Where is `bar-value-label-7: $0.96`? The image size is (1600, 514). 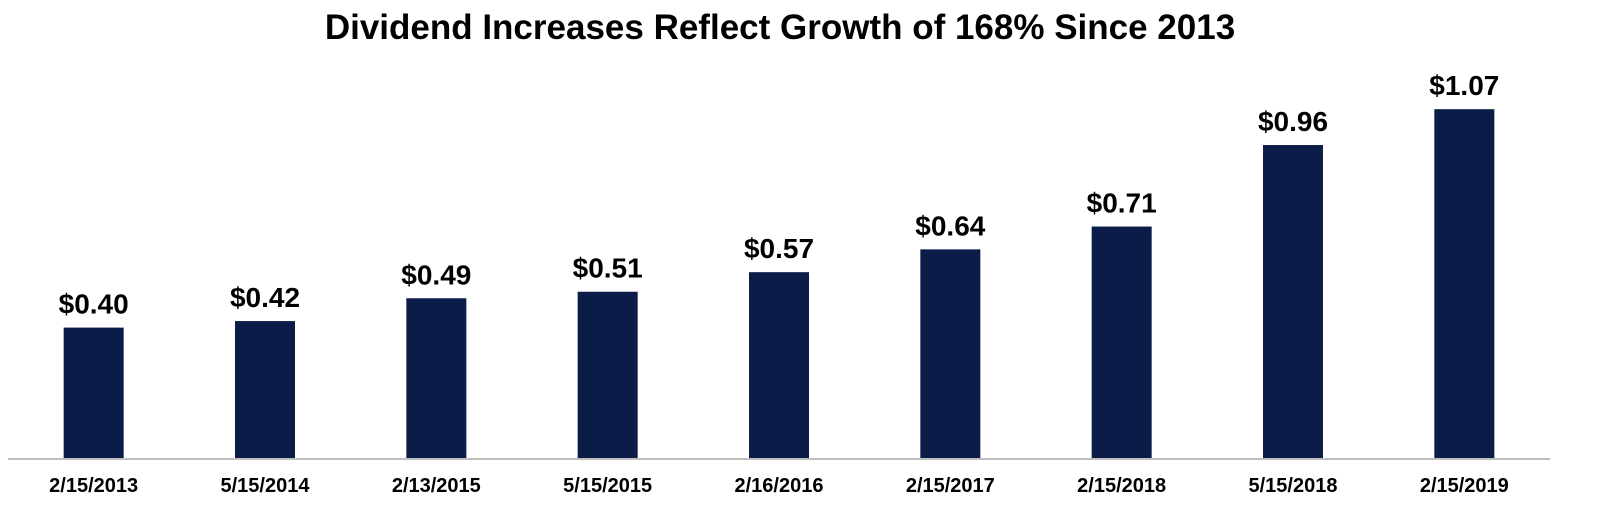 bar-value-label-7: $0.96 is located at coordinates (1293, 121).